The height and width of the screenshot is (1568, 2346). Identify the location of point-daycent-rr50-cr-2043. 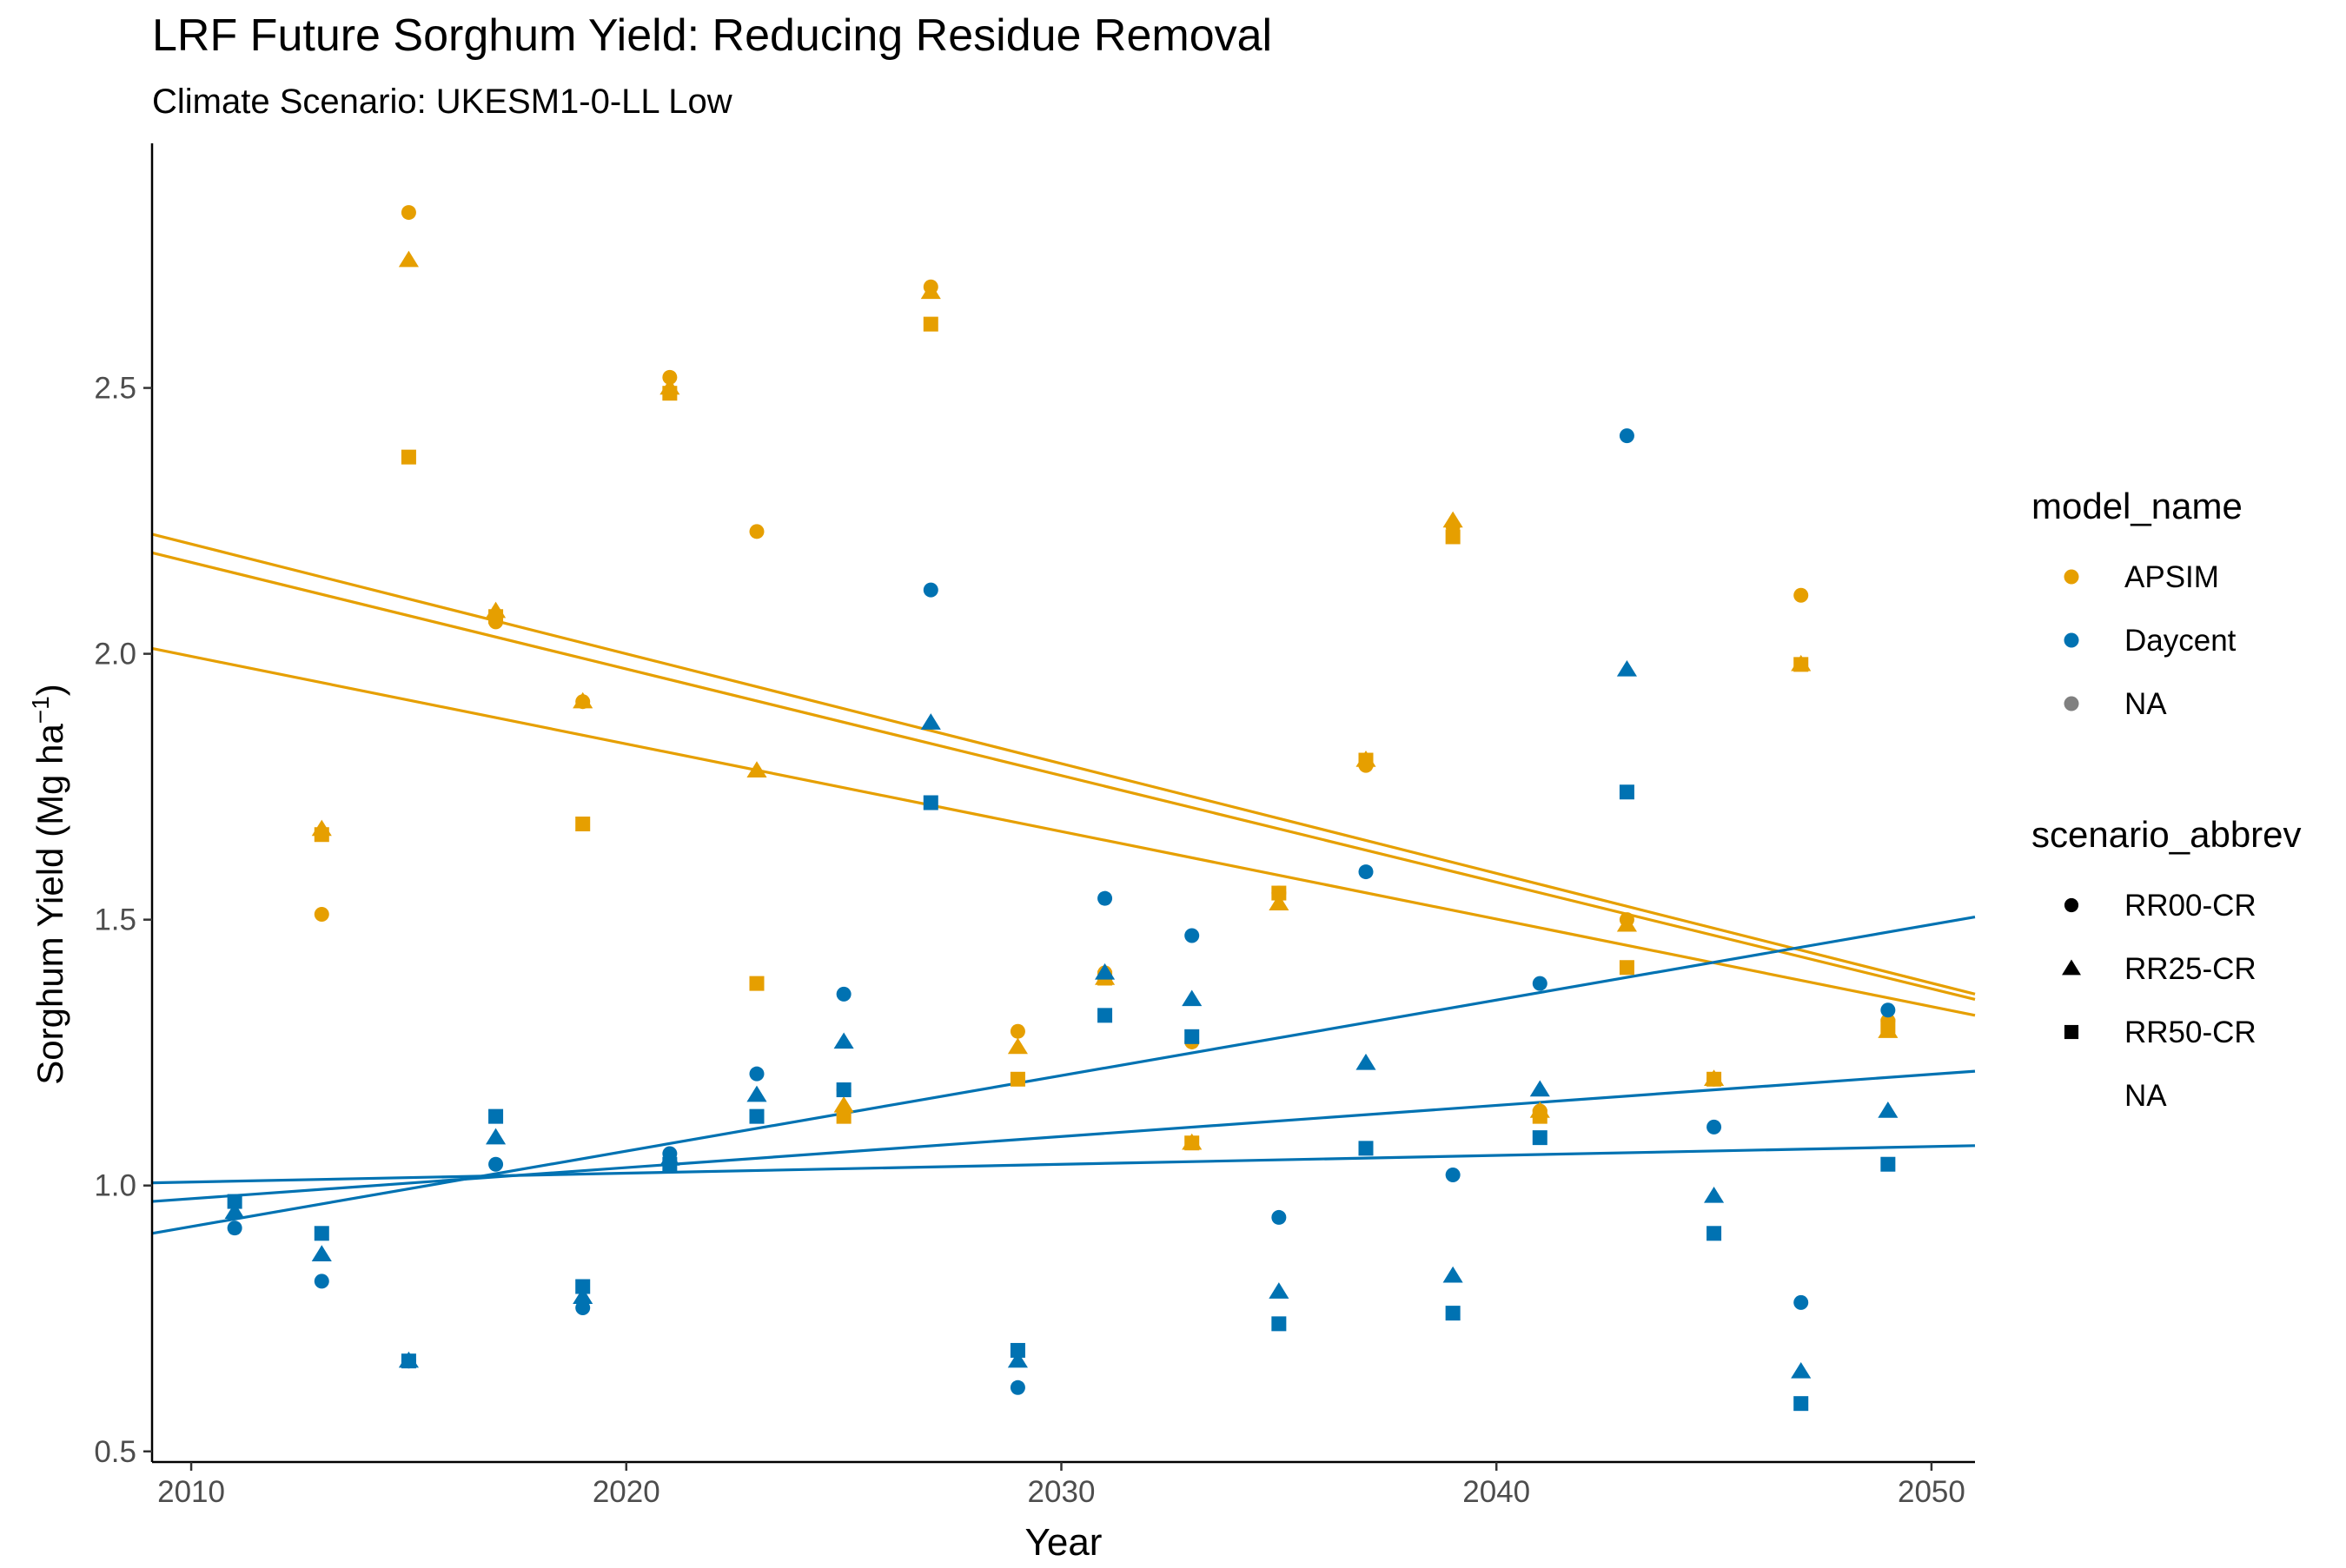
(1626, 792).